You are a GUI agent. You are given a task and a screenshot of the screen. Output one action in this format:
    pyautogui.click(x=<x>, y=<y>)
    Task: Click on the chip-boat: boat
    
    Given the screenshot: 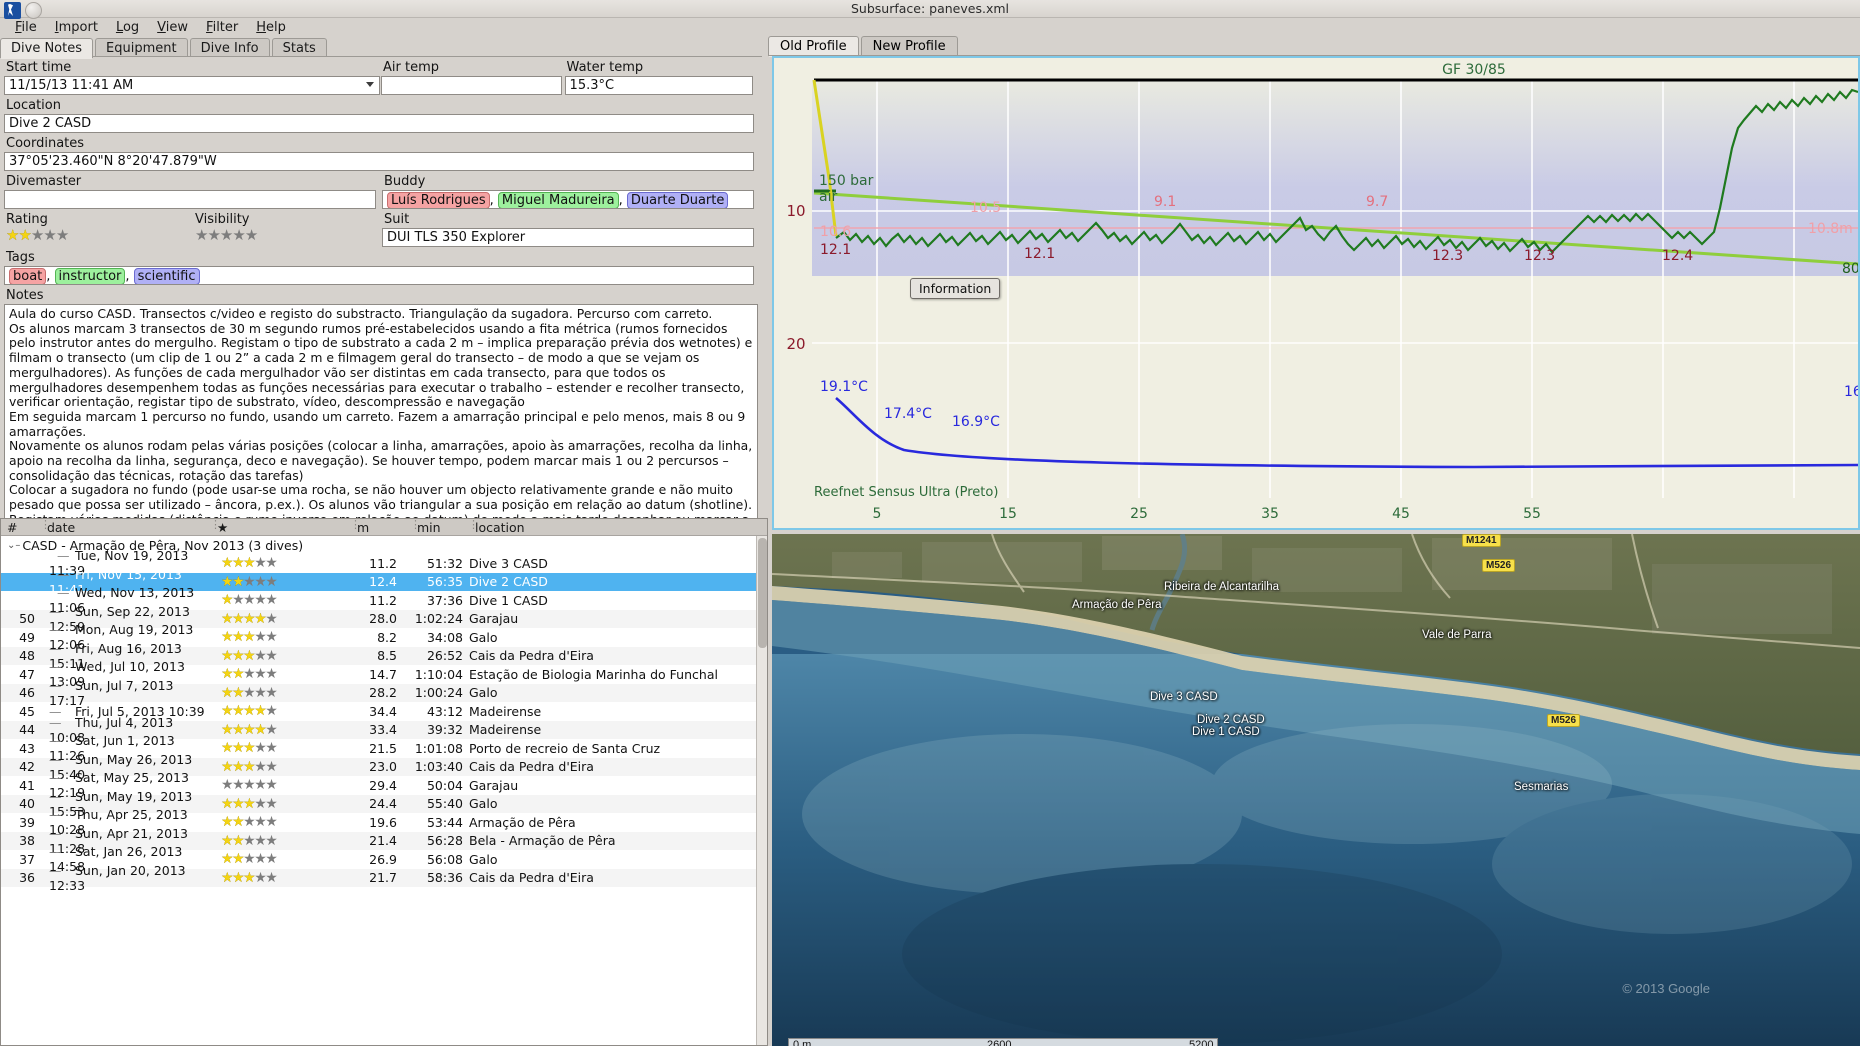 What is the action you would take?
    pyautogui.click(x=28, y=276)
    